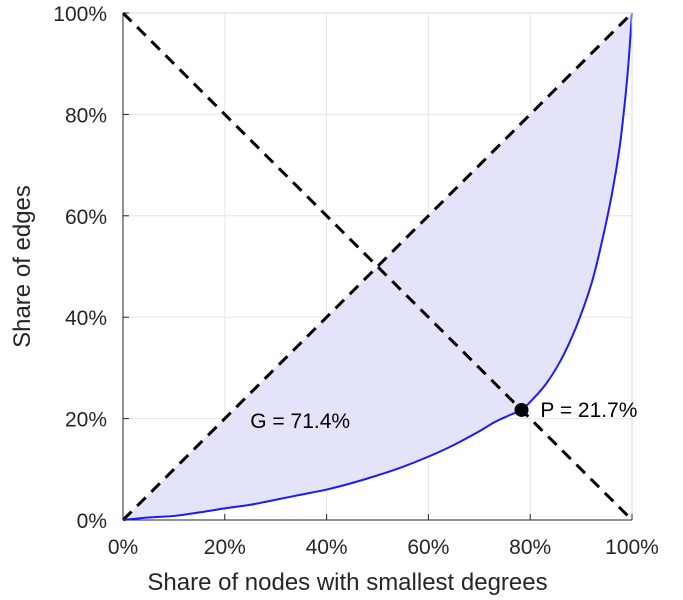 The width and height of the screenshot is (683, 600). Describe the element at coordinates (225, 547) in the screenshot. I see `x-tick-label: 20%` at that location.